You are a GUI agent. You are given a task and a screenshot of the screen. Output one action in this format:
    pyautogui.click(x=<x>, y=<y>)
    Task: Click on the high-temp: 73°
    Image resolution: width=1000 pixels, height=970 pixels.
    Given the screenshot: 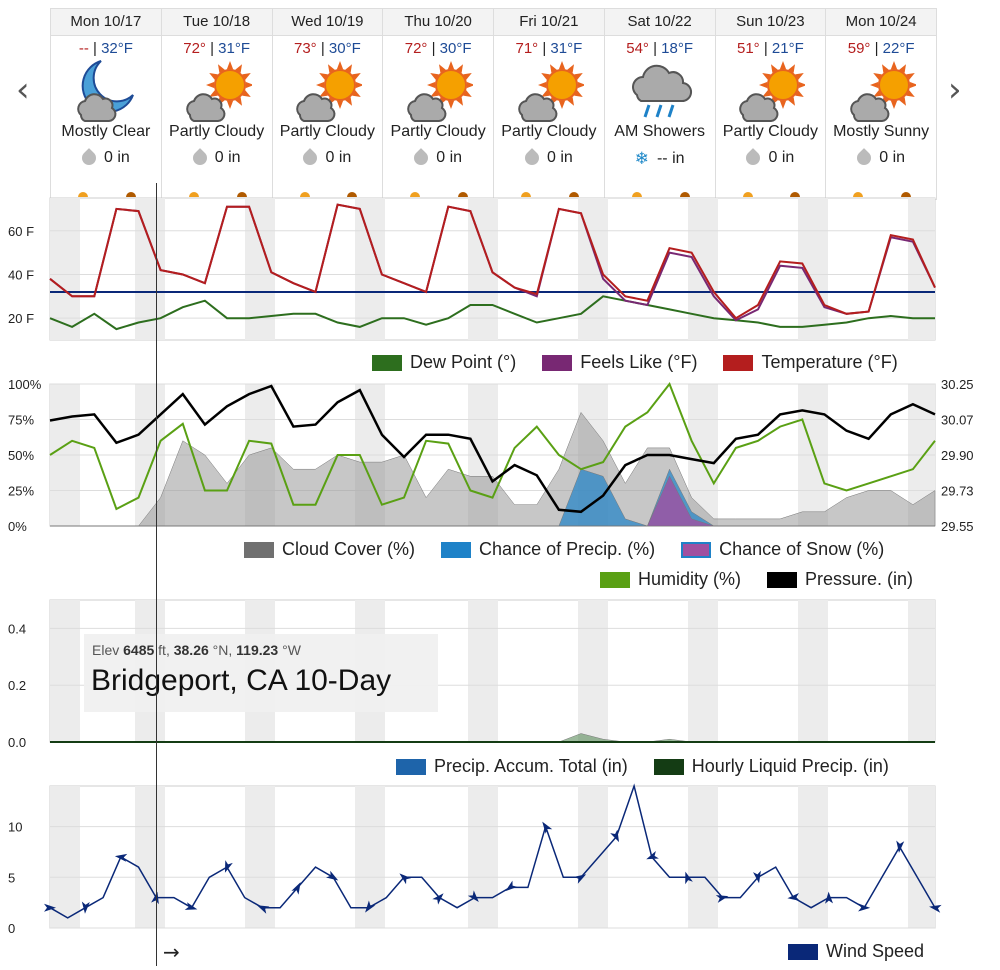 What is the action you would take?
    pyautogui.click(x=305, y=48)
    